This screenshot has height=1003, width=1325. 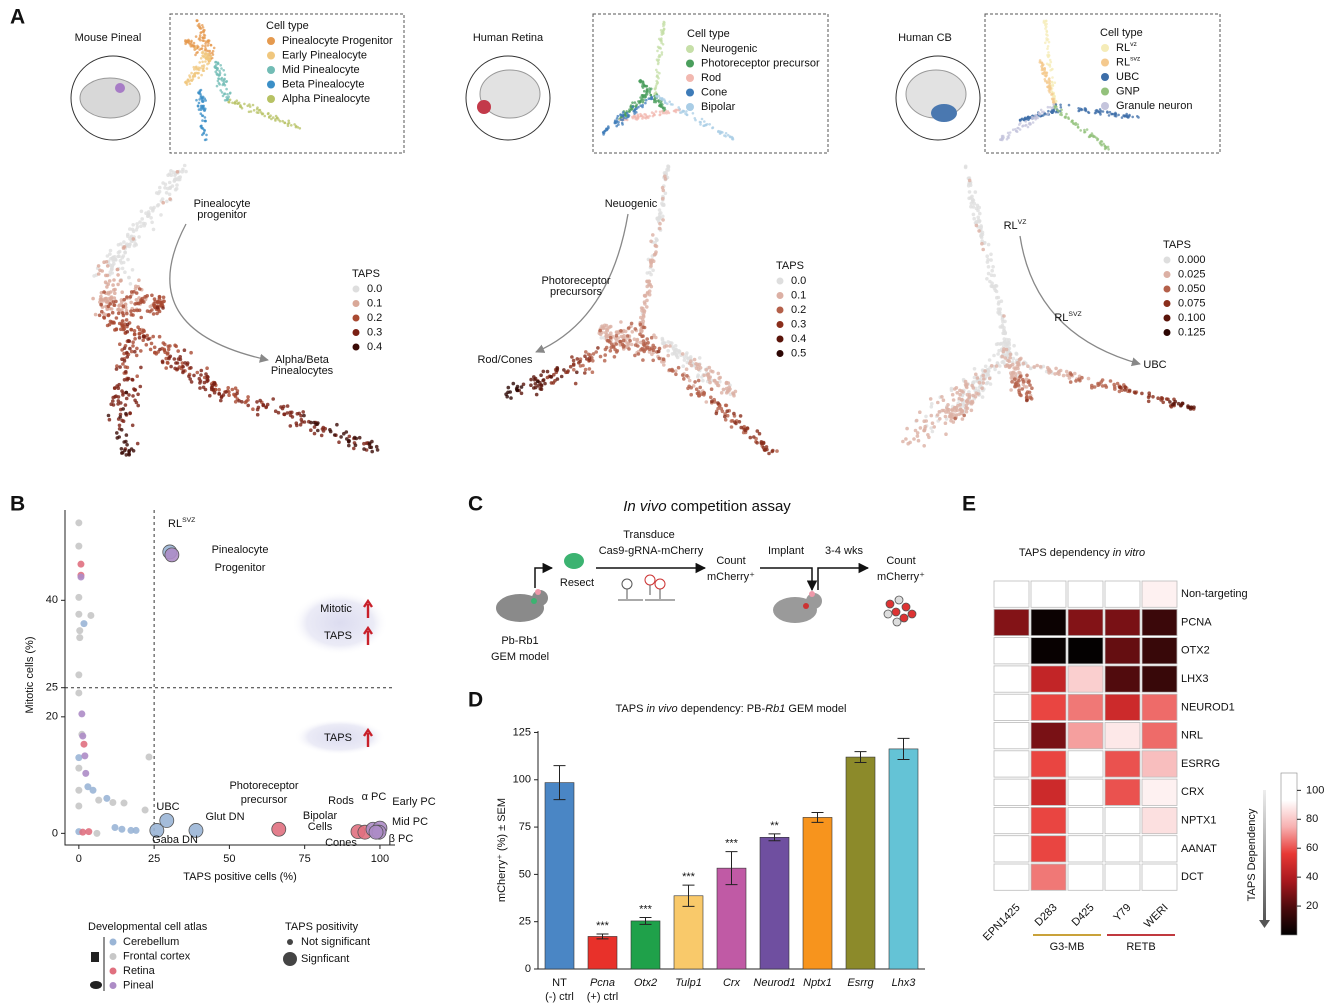 What do you see at coordinates (603, 926) in the screenshot?
I see `significance-label: ***` at bounding box center [603, 926].